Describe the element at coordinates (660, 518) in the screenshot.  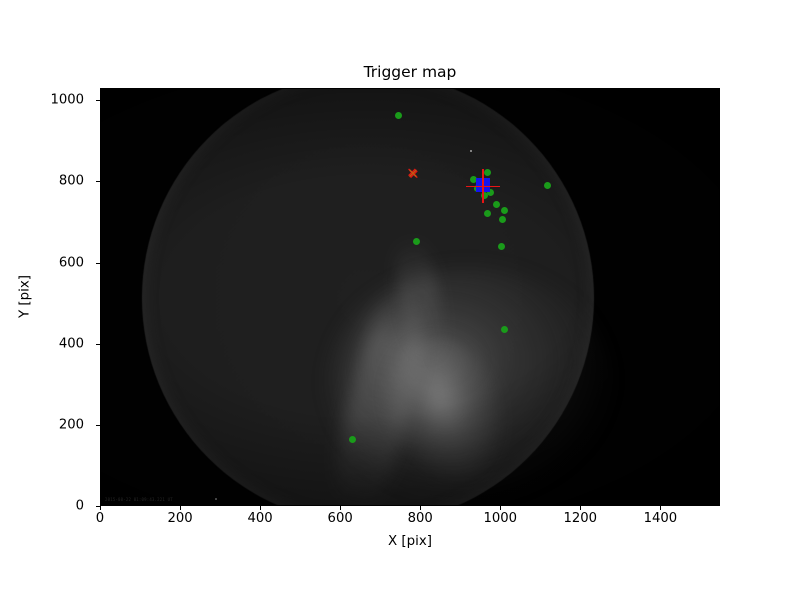
I see `x-axis-tick-label: 1400` at that location.